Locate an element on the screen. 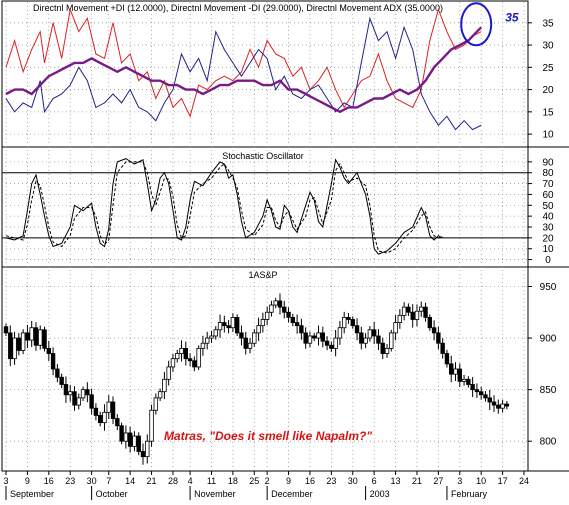 The image size is (569, 505). y-tick-label: 10 is located at coordinates (548, 249).